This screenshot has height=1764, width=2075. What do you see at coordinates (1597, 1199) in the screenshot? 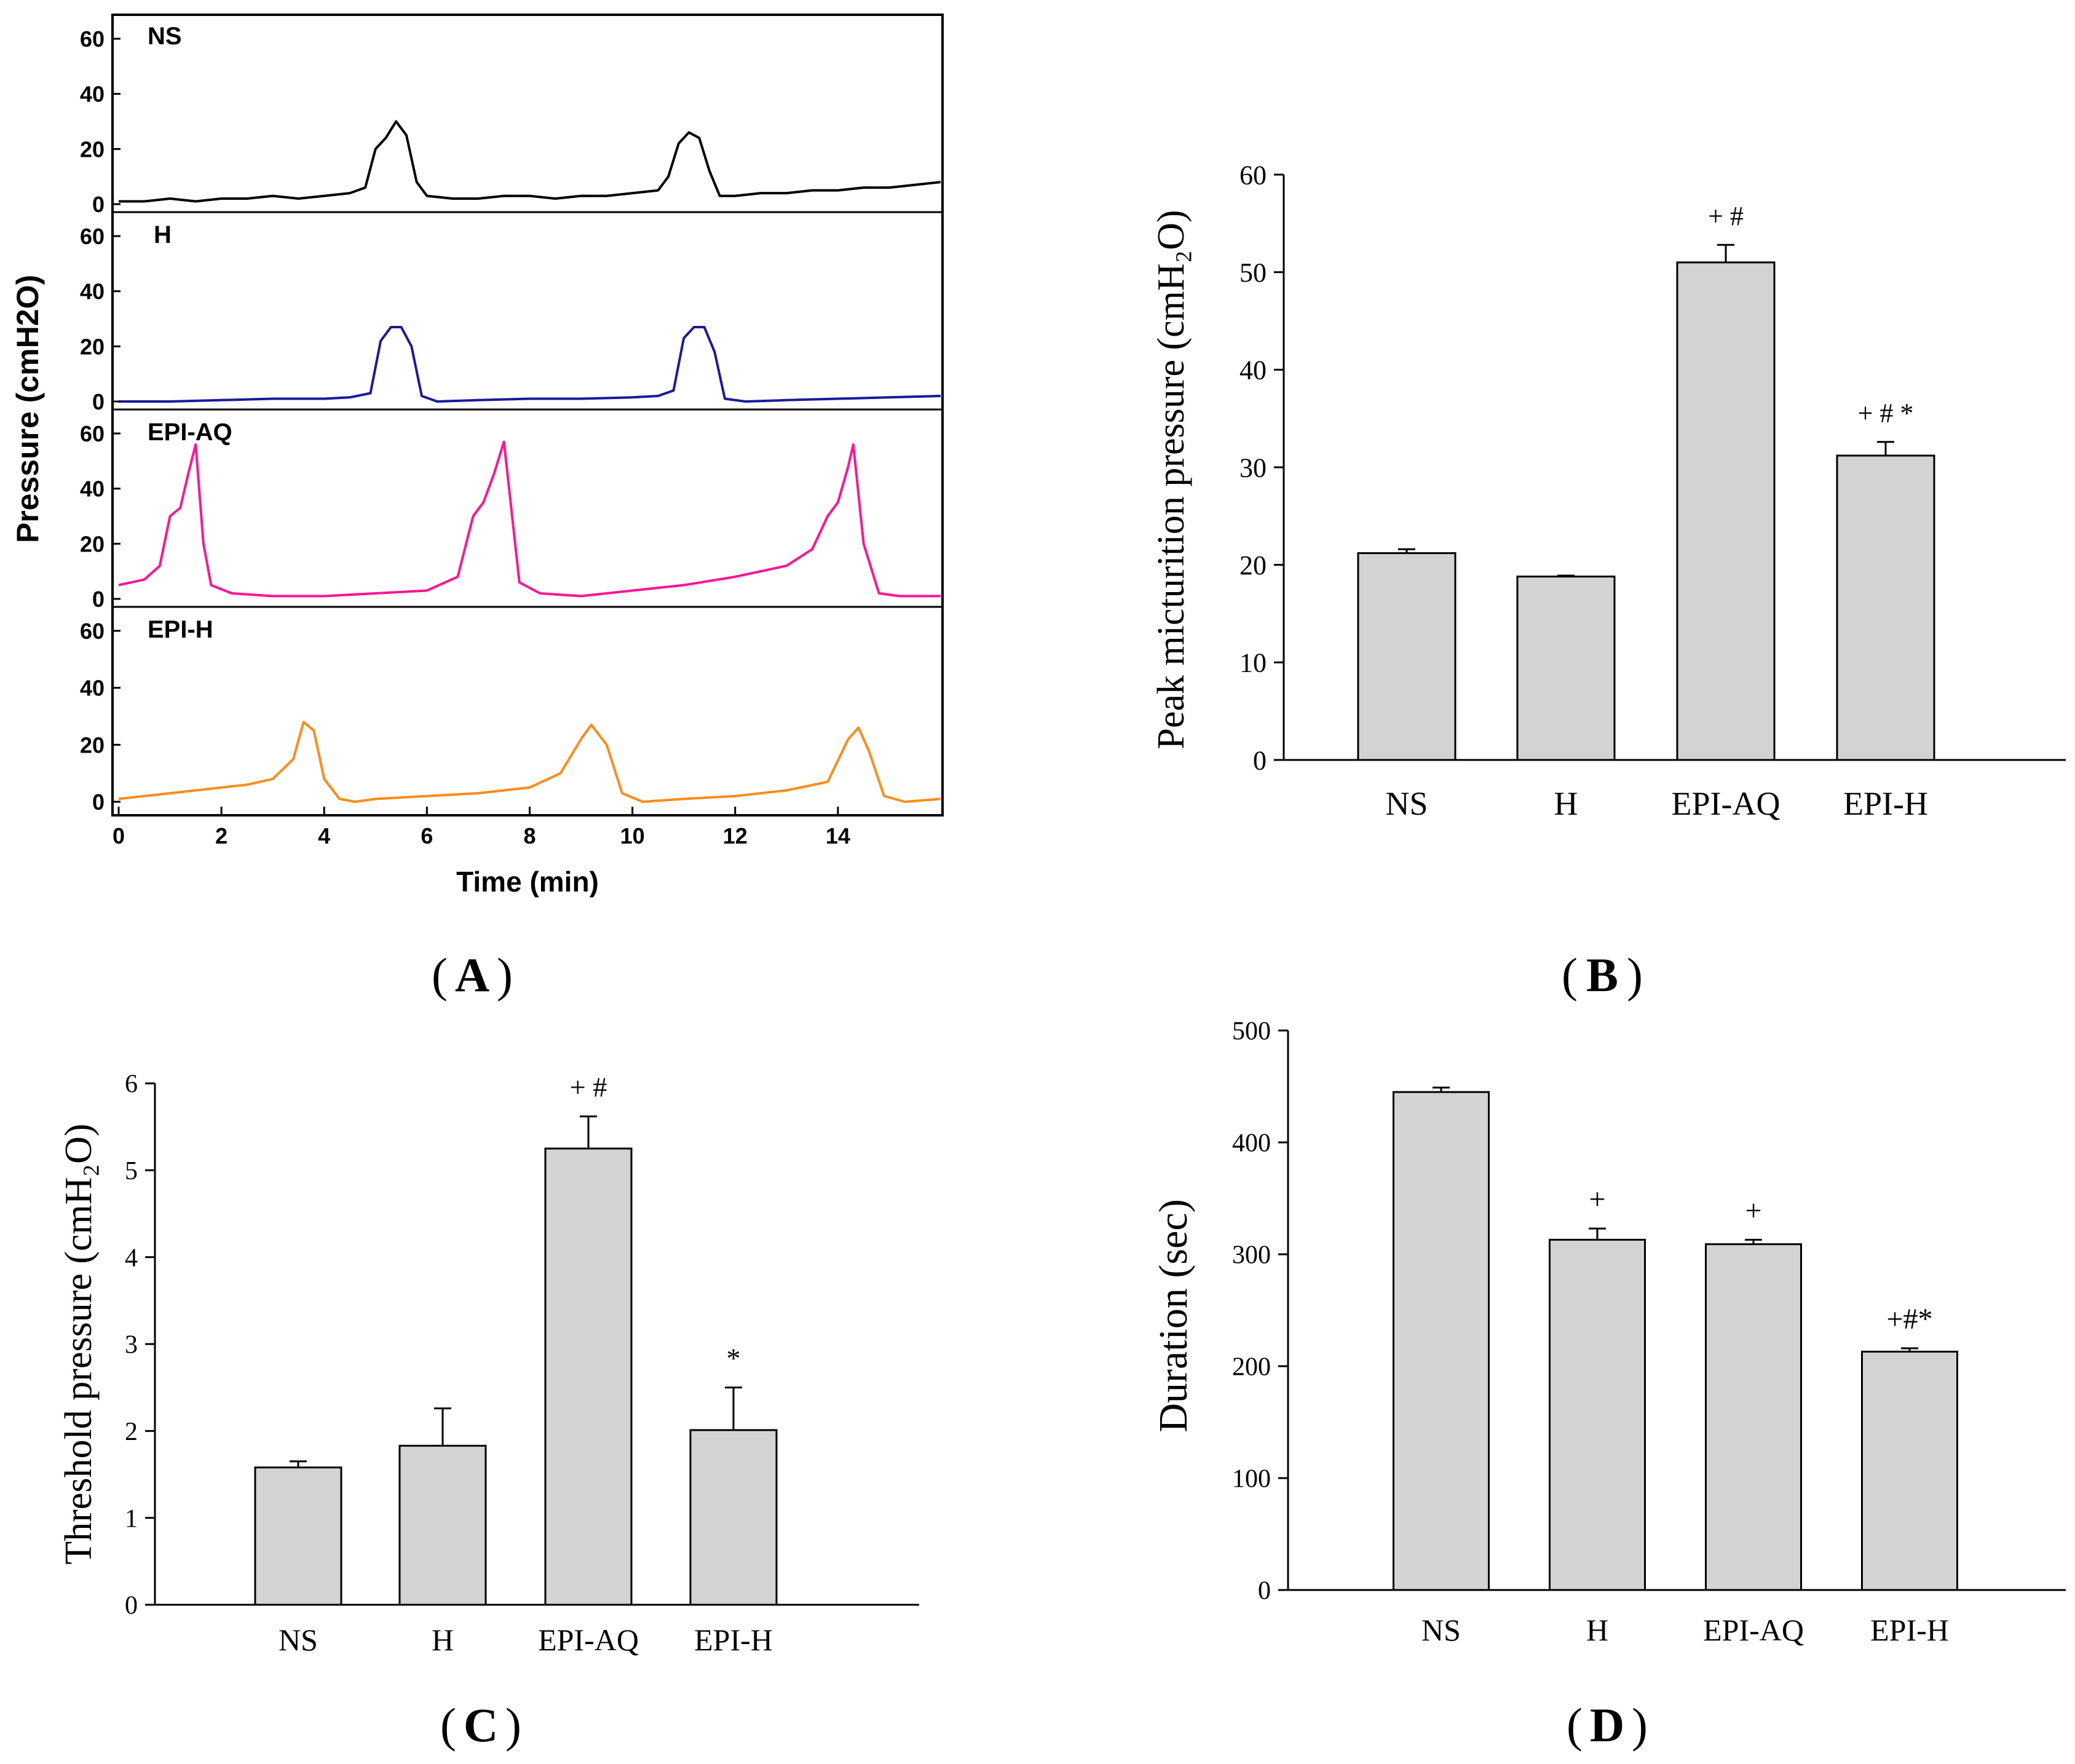
I see `significance-h: +` at bounding box center [1597, 1199].